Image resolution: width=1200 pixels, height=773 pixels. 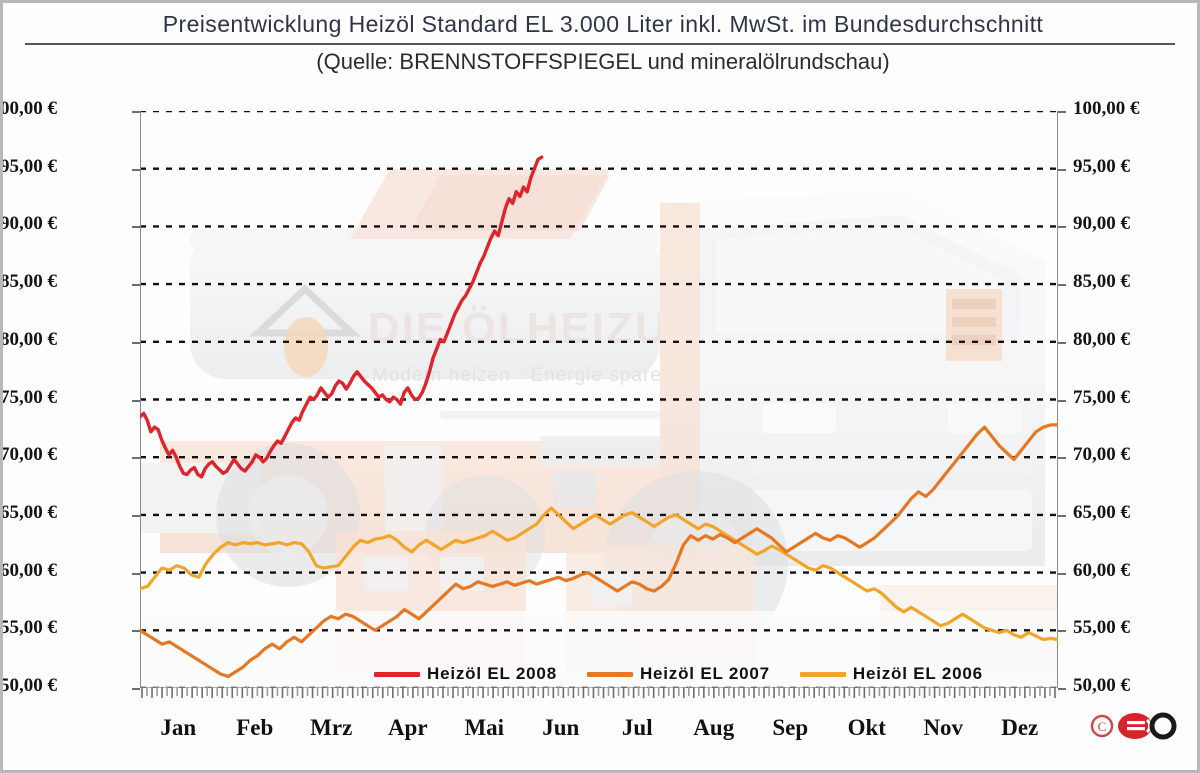 What do you see at coordinates (484, 727) in the screenshot?
I see `x-axis-tick-label: Mai` at bounding box center [484, 727].